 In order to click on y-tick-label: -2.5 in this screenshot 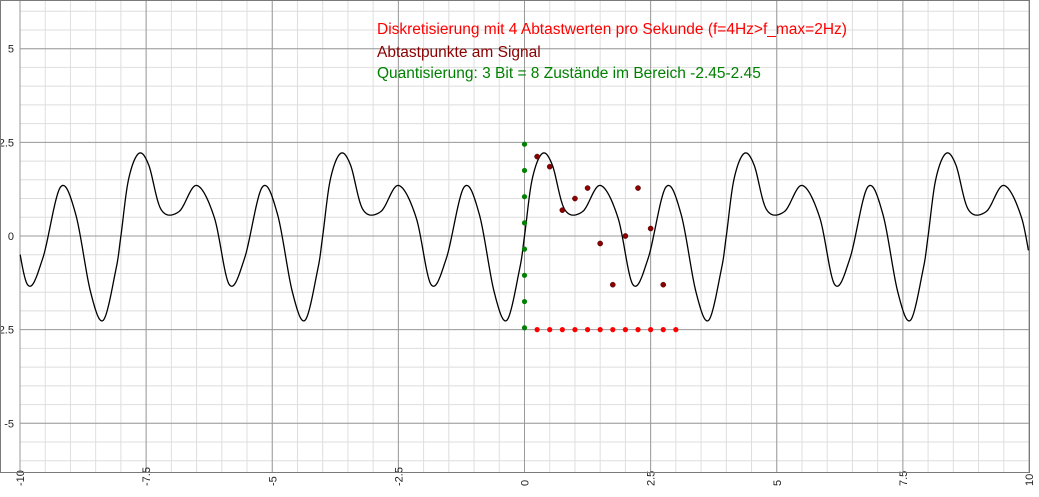, I will do `click(7, 331)`.